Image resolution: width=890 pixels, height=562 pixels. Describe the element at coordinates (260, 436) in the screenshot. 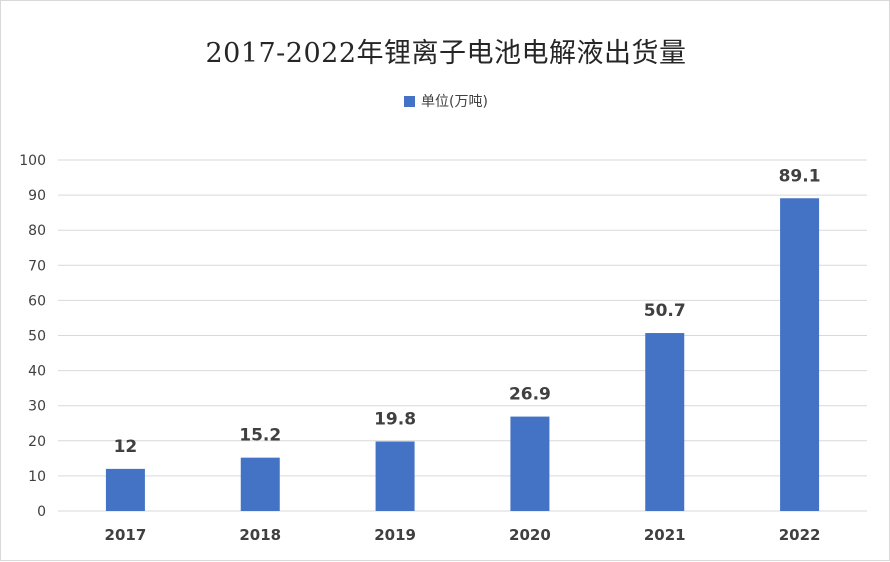

I see `data-label: 15.2` at that location.